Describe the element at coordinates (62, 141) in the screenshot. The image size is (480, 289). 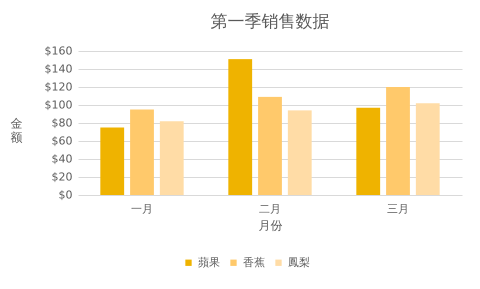
I see `y-tick-label: $60` at that location.